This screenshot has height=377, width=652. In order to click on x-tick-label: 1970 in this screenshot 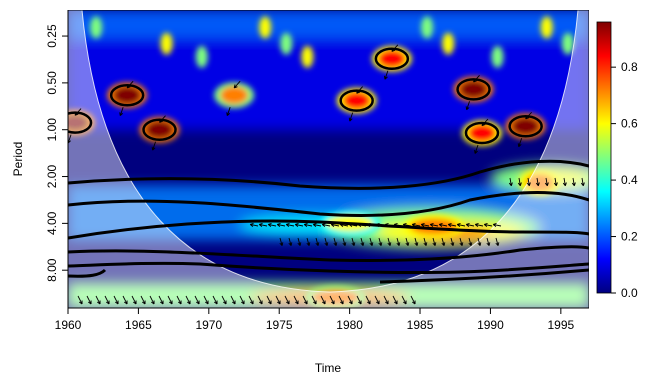, I will do `click(208, 325)`.